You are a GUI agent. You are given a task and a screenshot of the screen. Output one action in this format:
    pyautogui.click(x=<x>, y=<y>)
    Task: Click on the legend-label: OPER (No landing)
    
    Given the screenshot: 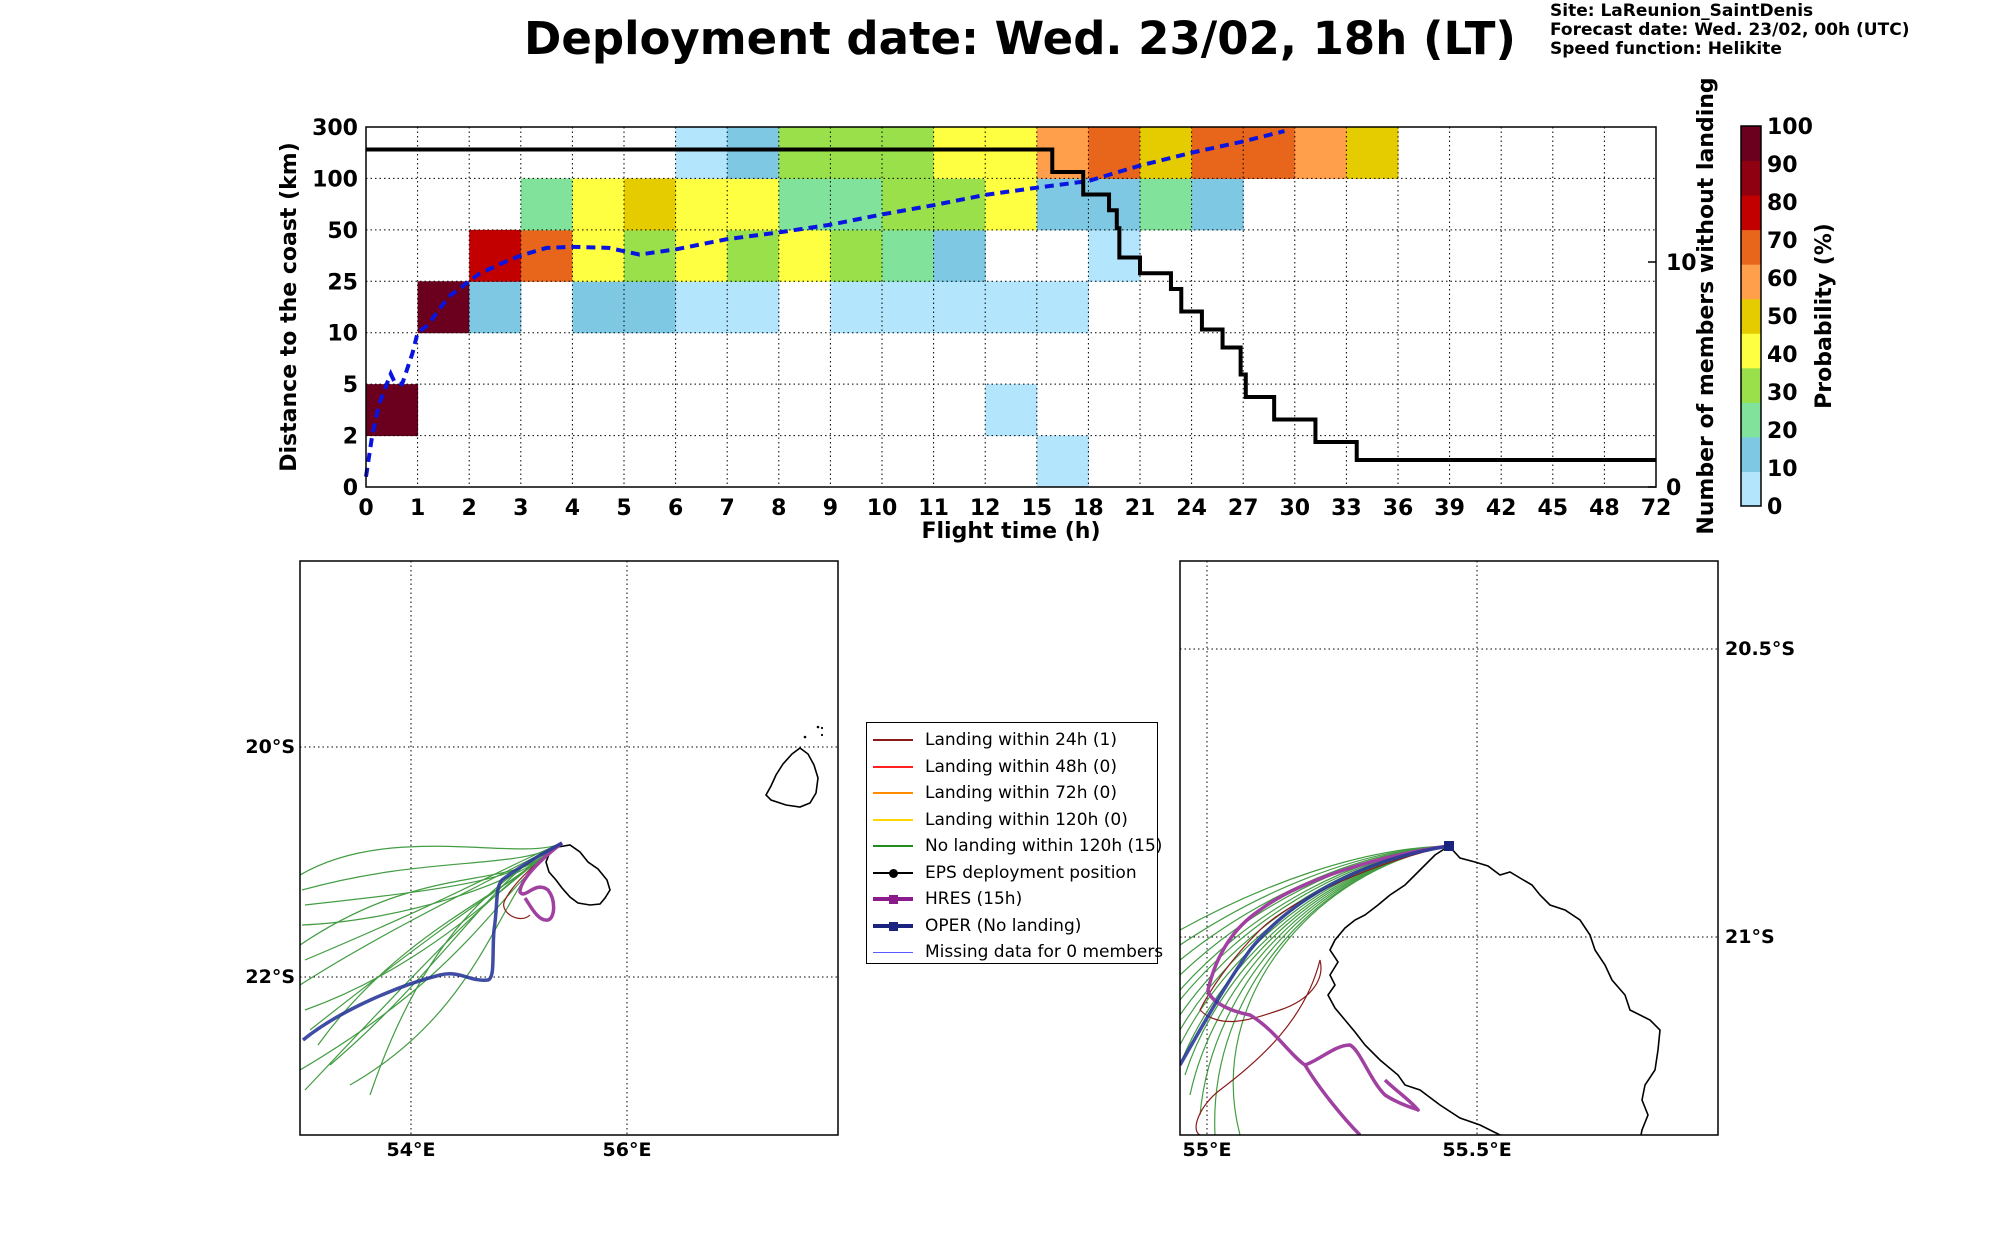 What is the action you would take?
    pyautogui.click(x=1003, y=925)
    